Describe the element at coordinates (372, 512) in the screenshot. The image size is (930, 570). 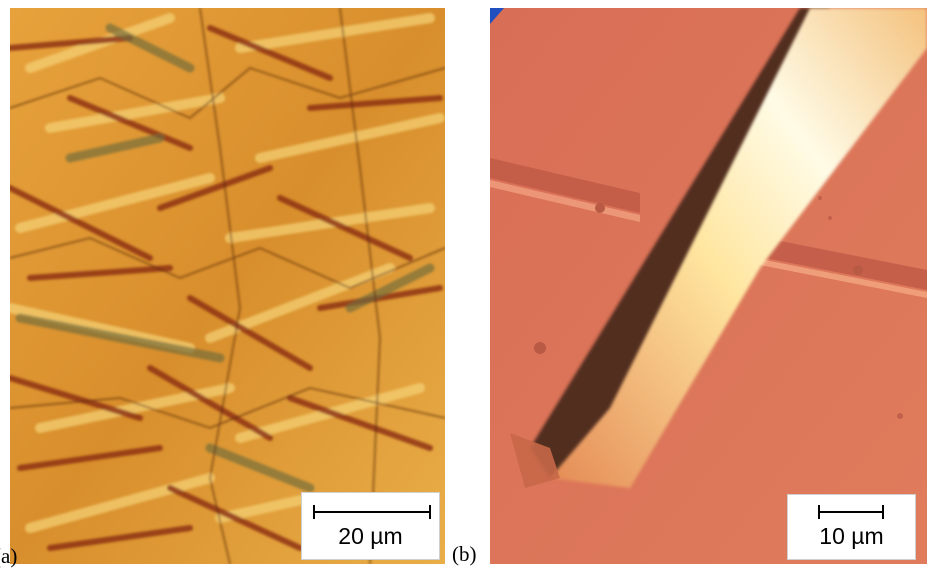
I see `scale-bar-a-line` at that location.